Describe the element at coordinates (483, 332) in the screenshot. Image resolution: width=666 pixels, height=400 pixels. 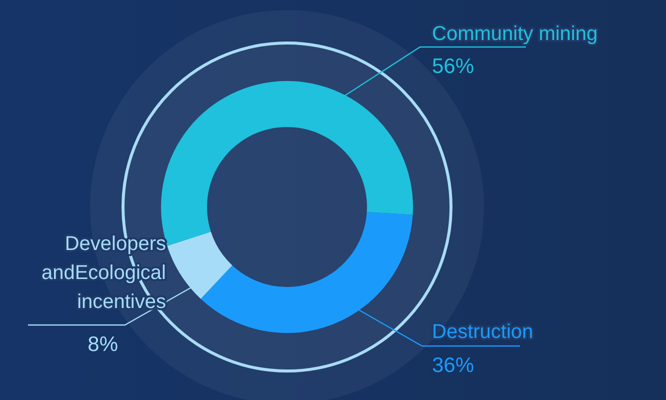
I see `slice-label: Destruction` at that location.